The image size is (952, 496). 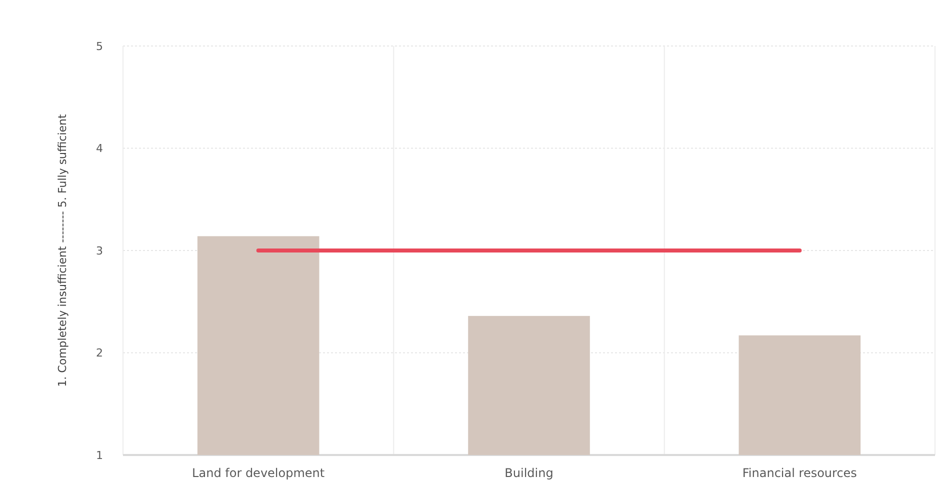 I want to click on x-tick-label: Building, so click(x=529, y=473).